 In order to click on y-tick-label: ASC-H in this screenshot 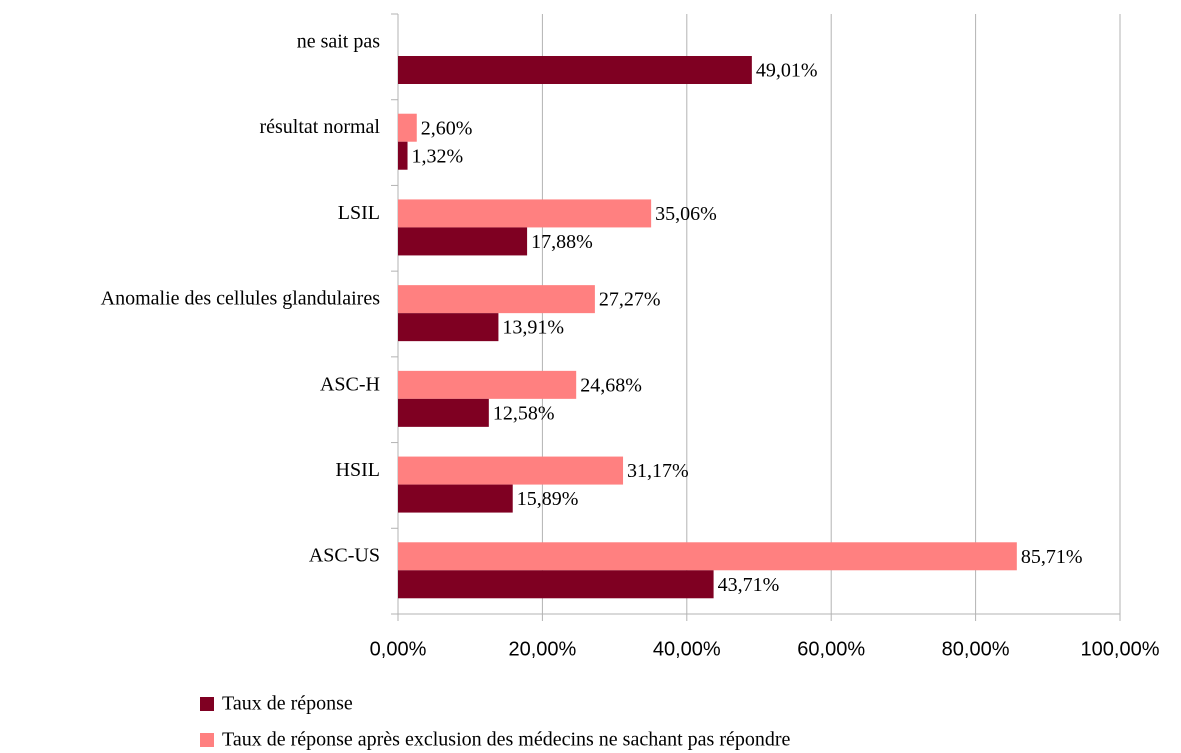, I will do `click(350, 384)`.